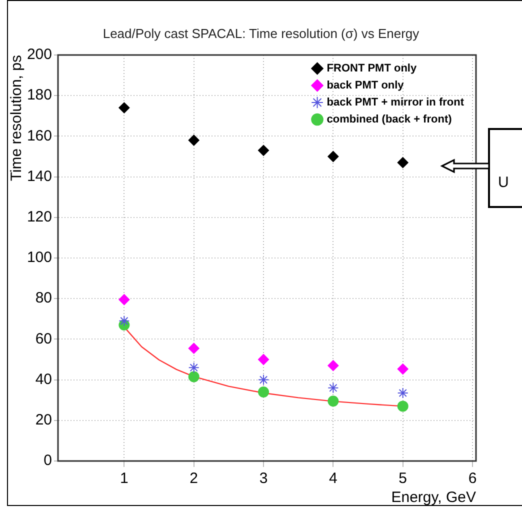 This screenshot has height=509, width=522. Describe the element at coordinates (403, 479) in the screenshot. I see `x-tick-label: 5` at that location.